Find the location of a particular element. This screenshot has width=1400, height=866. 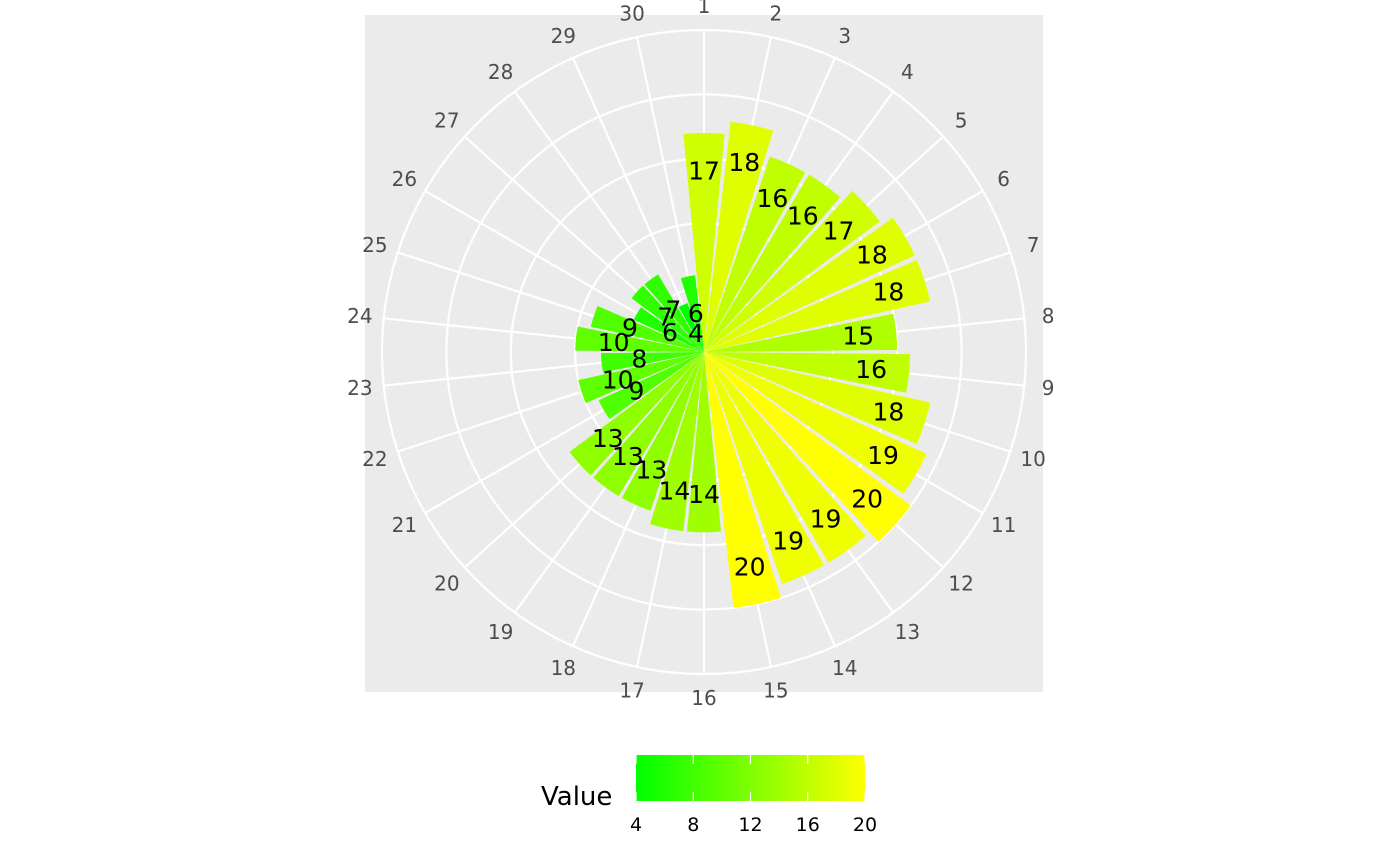

legend-tick-label: 20 is located at coordinates (865, 825).